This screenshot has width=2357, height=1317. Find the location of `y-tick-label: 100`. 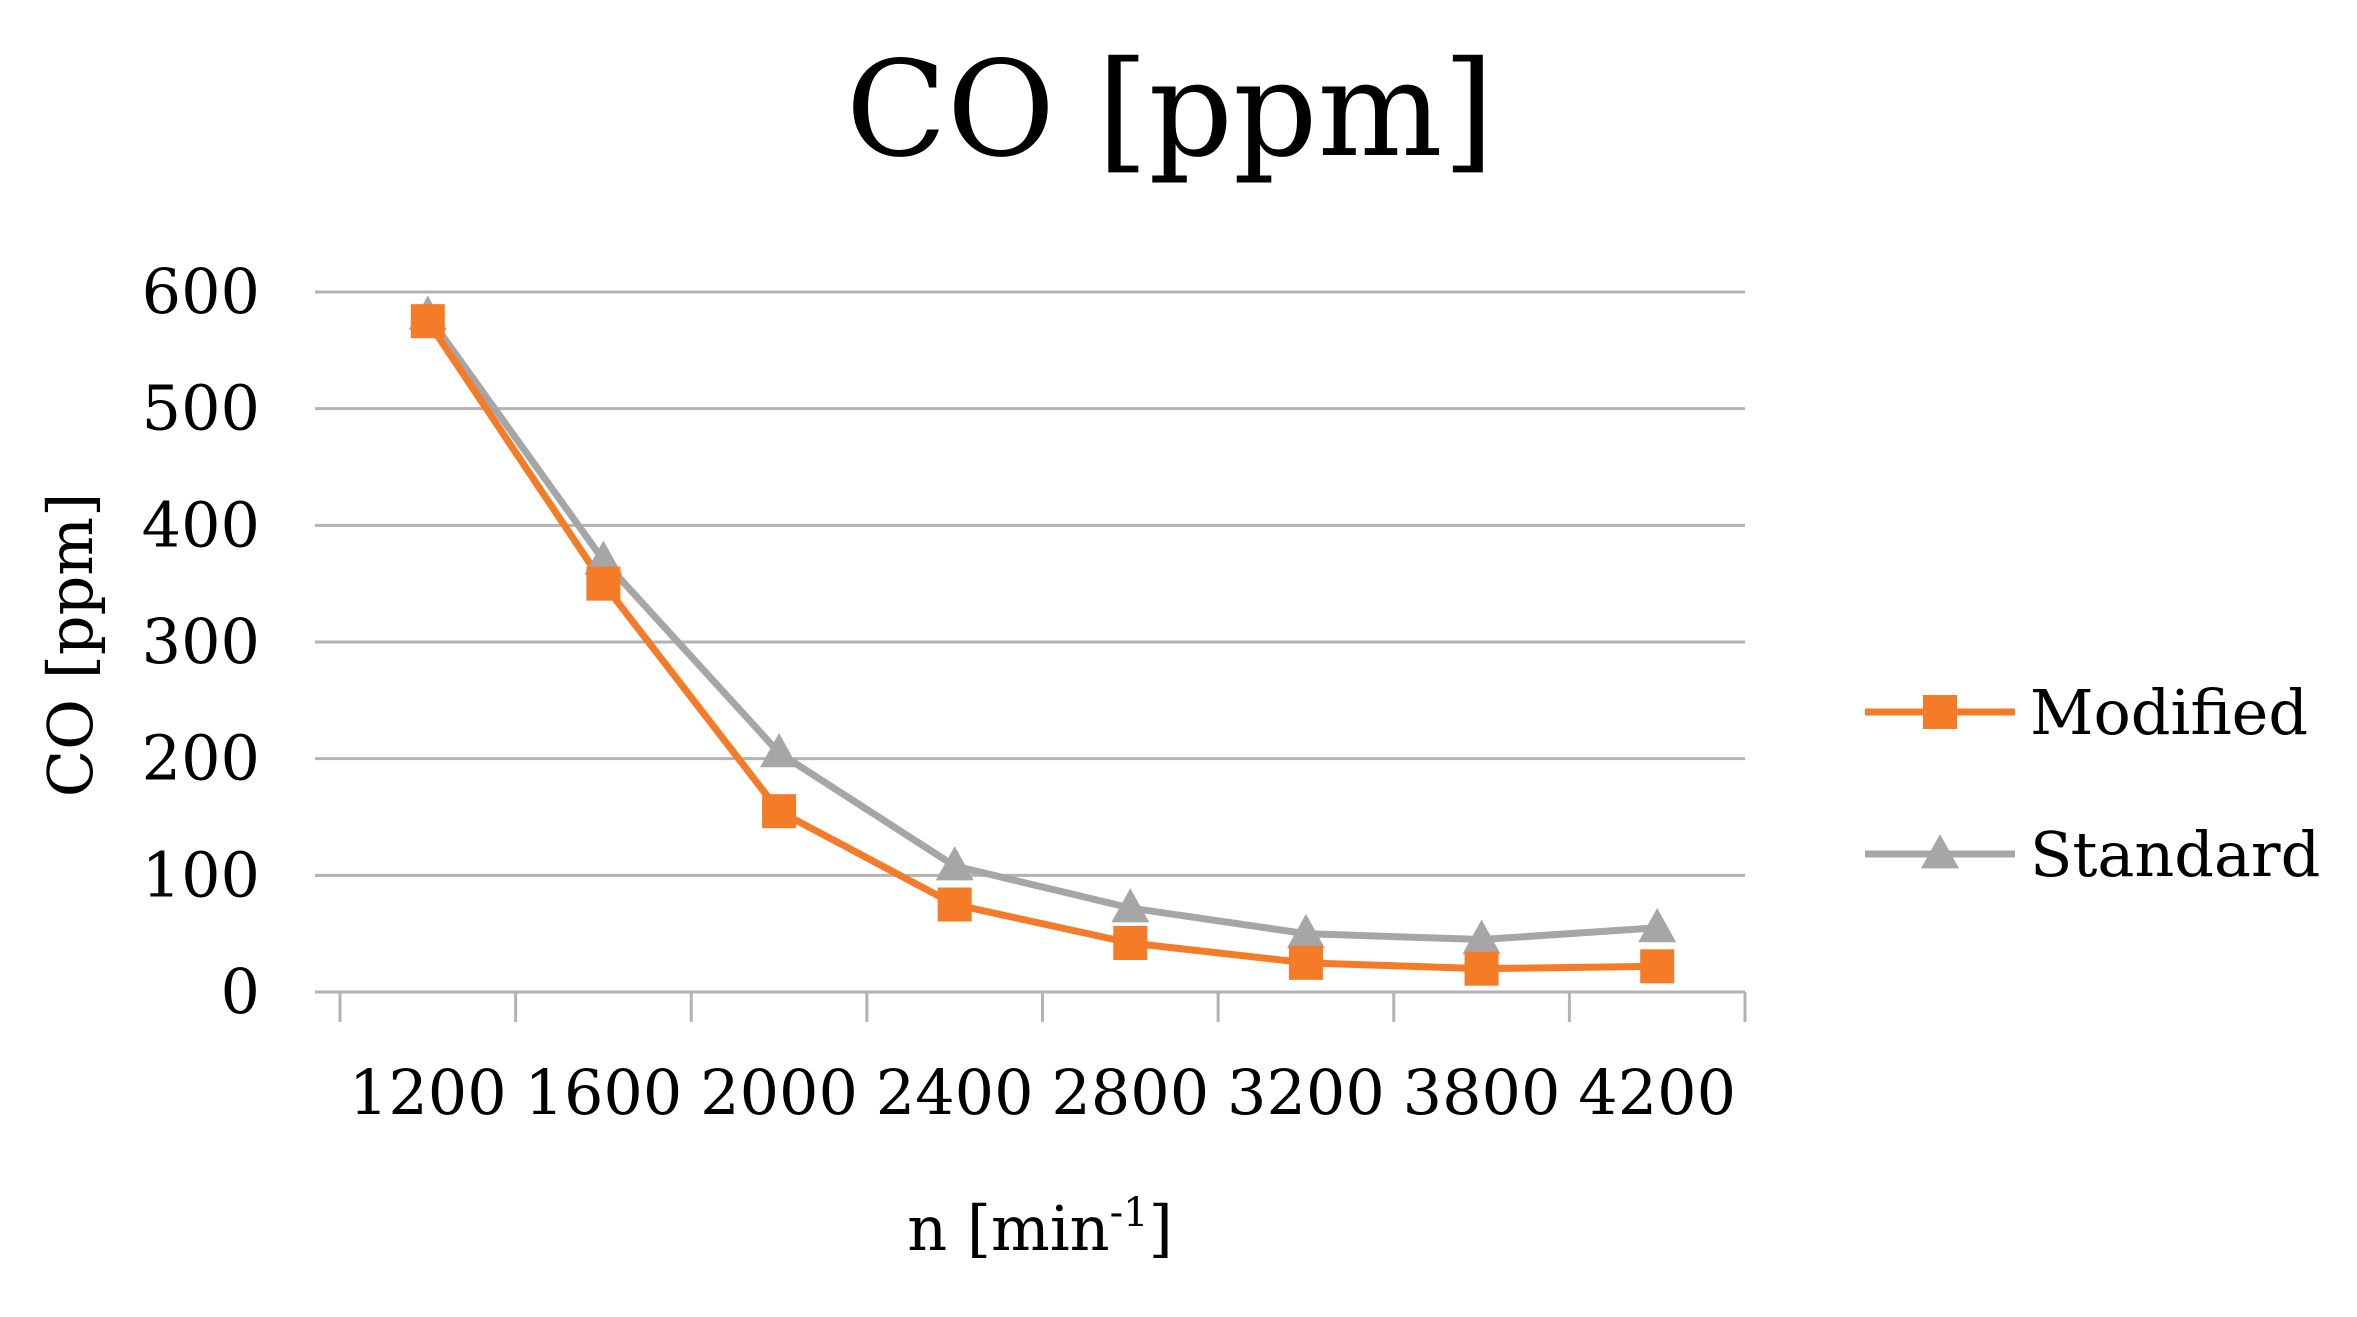

y-tick-label: 100 is located at coordinates (201, 874).